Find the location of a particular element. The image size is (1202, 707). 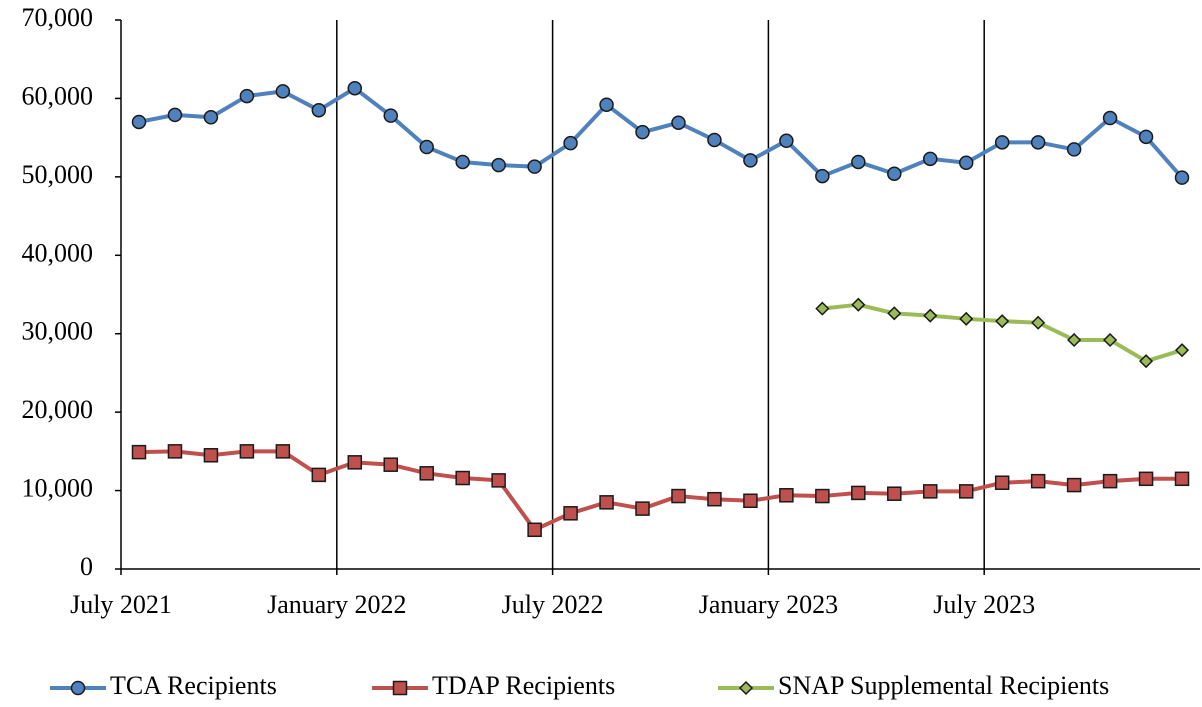

x-tick-label: July 2023 is located at coordinates (984, 604).